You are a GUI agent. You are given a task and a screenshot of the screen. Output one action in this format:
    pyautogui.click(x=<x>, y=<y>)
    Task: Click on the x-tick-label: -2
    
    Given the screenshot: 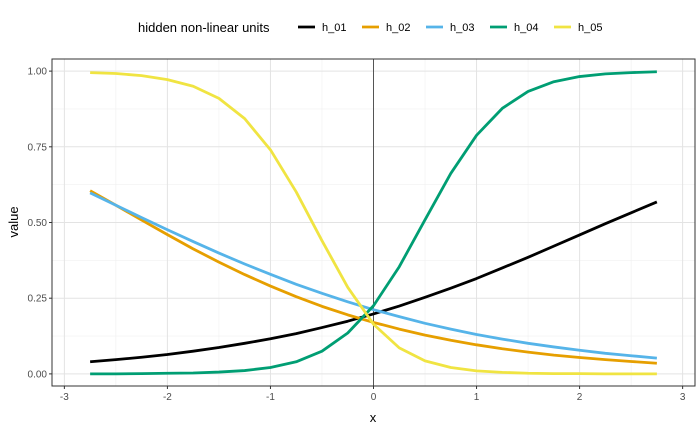 What is the action you would take?
    pyautogui.click(x=167, y=397)
    